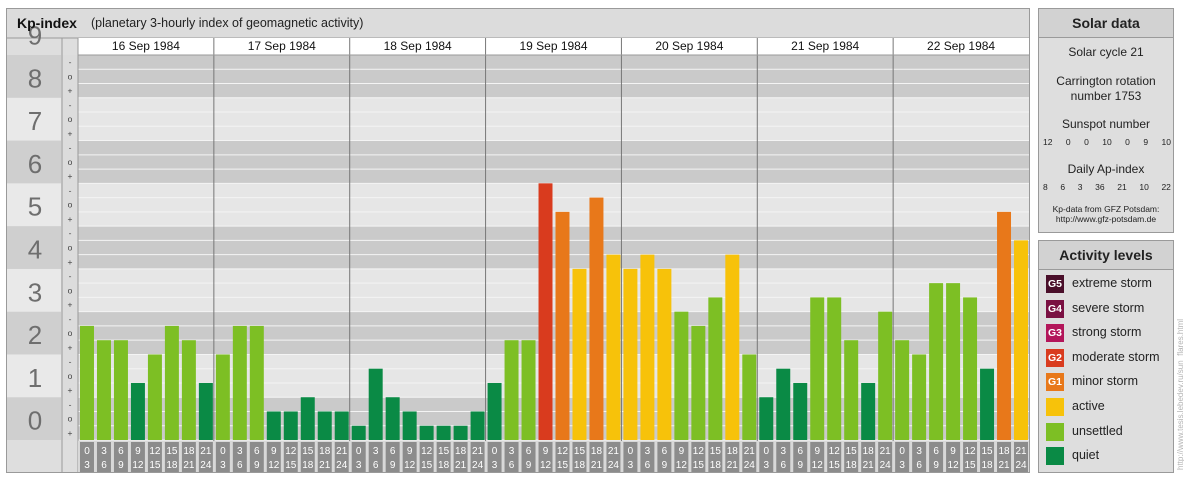  I want to click on level-swatch: G1, so click(1055, 382).